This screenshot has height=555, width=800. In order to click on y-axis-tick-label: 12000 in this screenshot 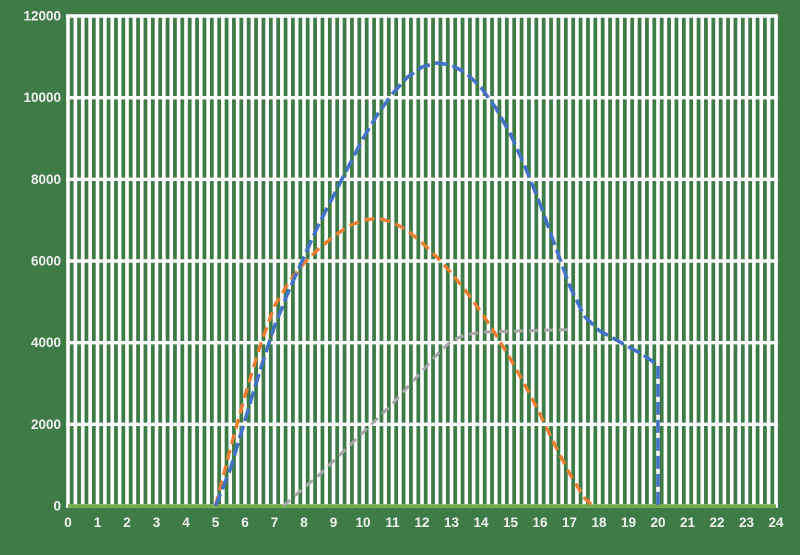, I will do `click(42, 16)`.